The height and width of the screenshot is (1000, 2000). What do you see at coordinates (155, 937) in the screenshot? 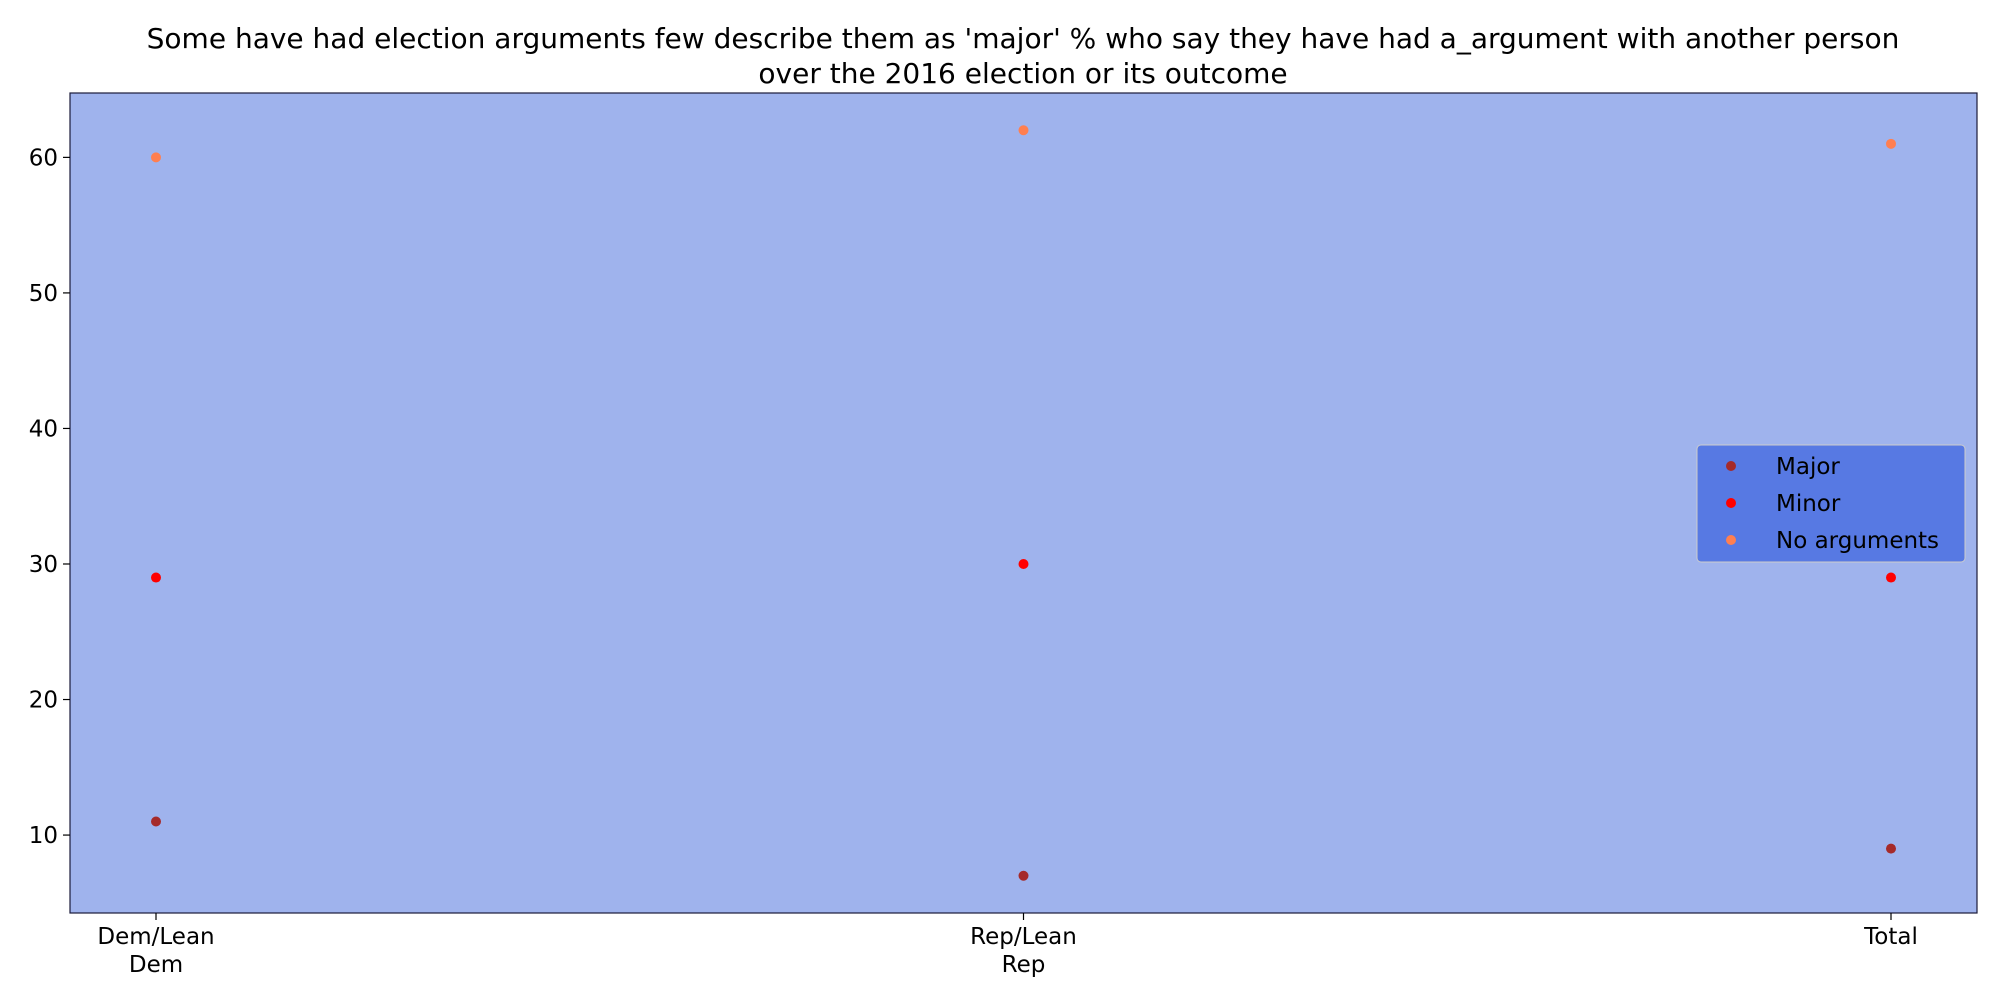
I see `x-tick-label: Dem/Lean` at bounding box center [155, 937].